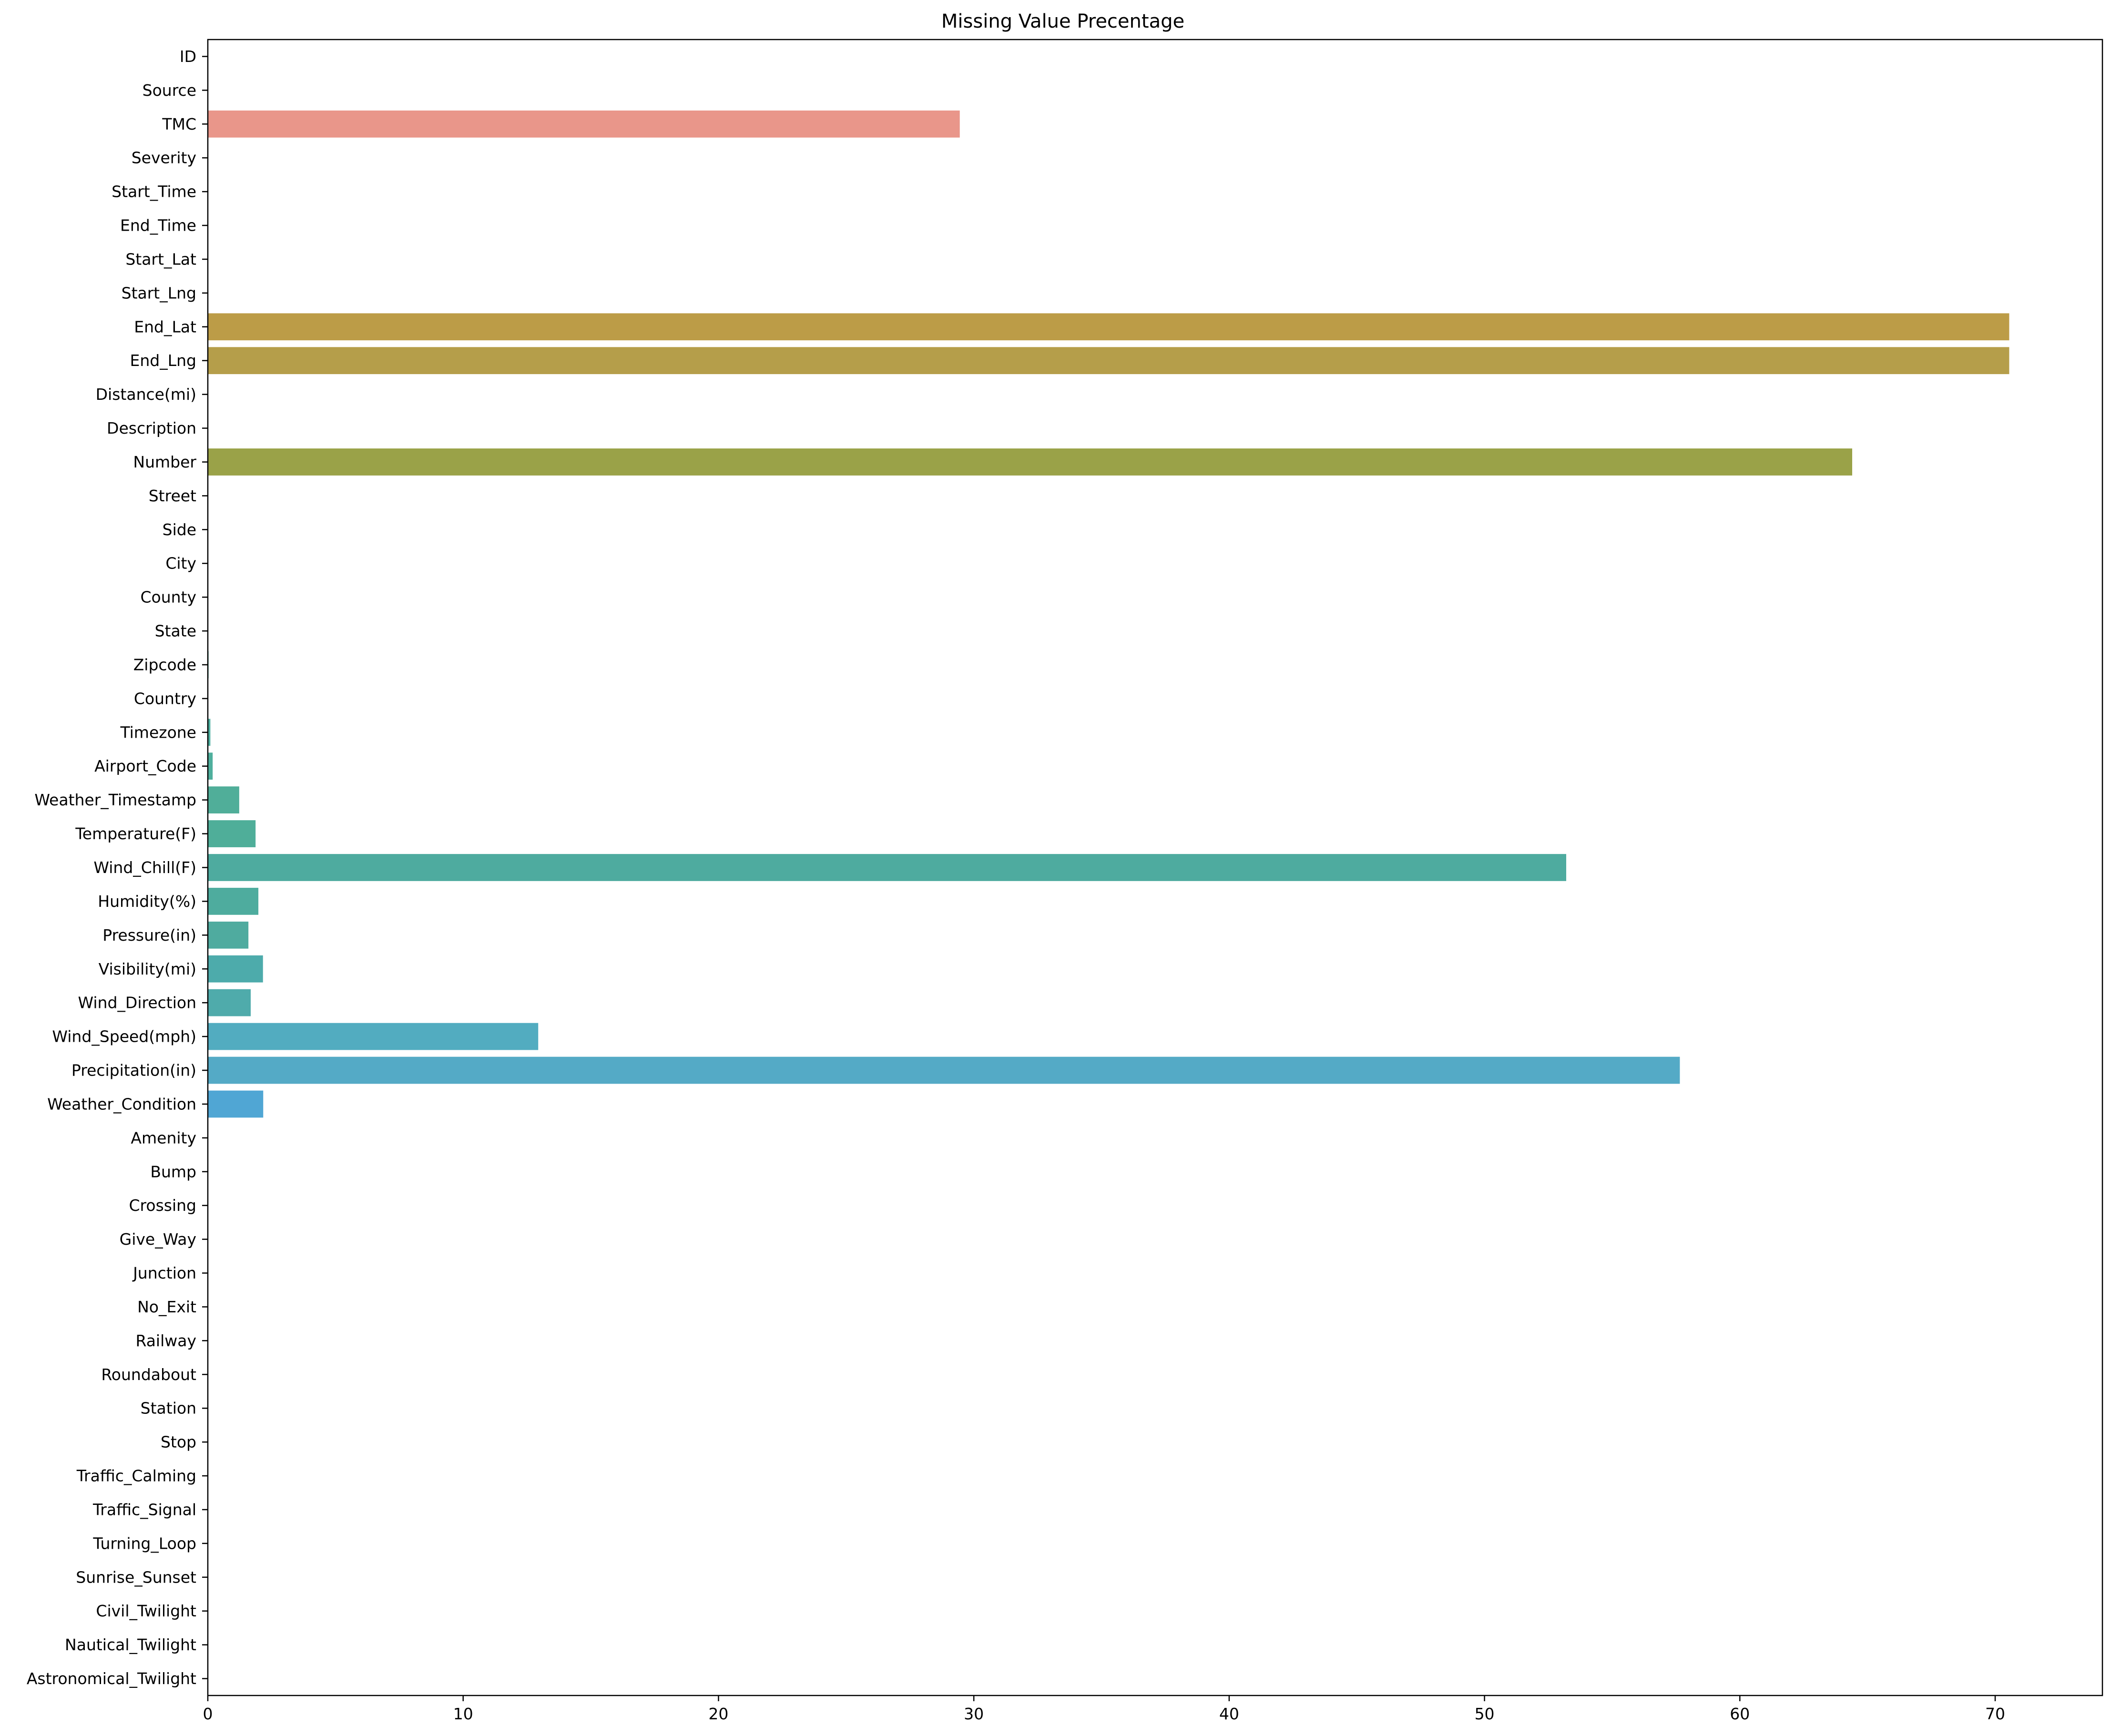 This screenshot has width=2111, height=1736. I want to click on y-tick-label: Pressure(in), so click(149, 935).